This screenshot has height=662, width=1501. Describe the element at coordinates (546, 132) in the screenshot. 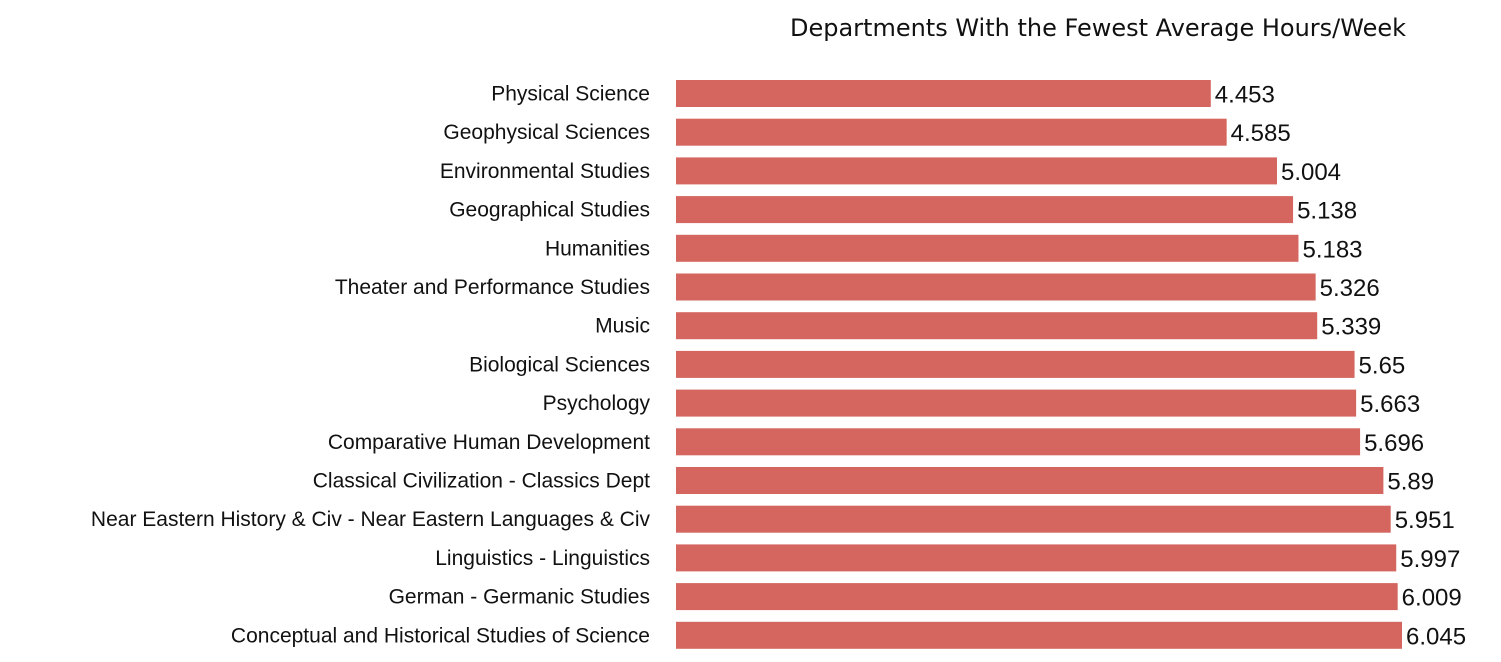

I see `category-label: Geophysical Sciences` at that location.